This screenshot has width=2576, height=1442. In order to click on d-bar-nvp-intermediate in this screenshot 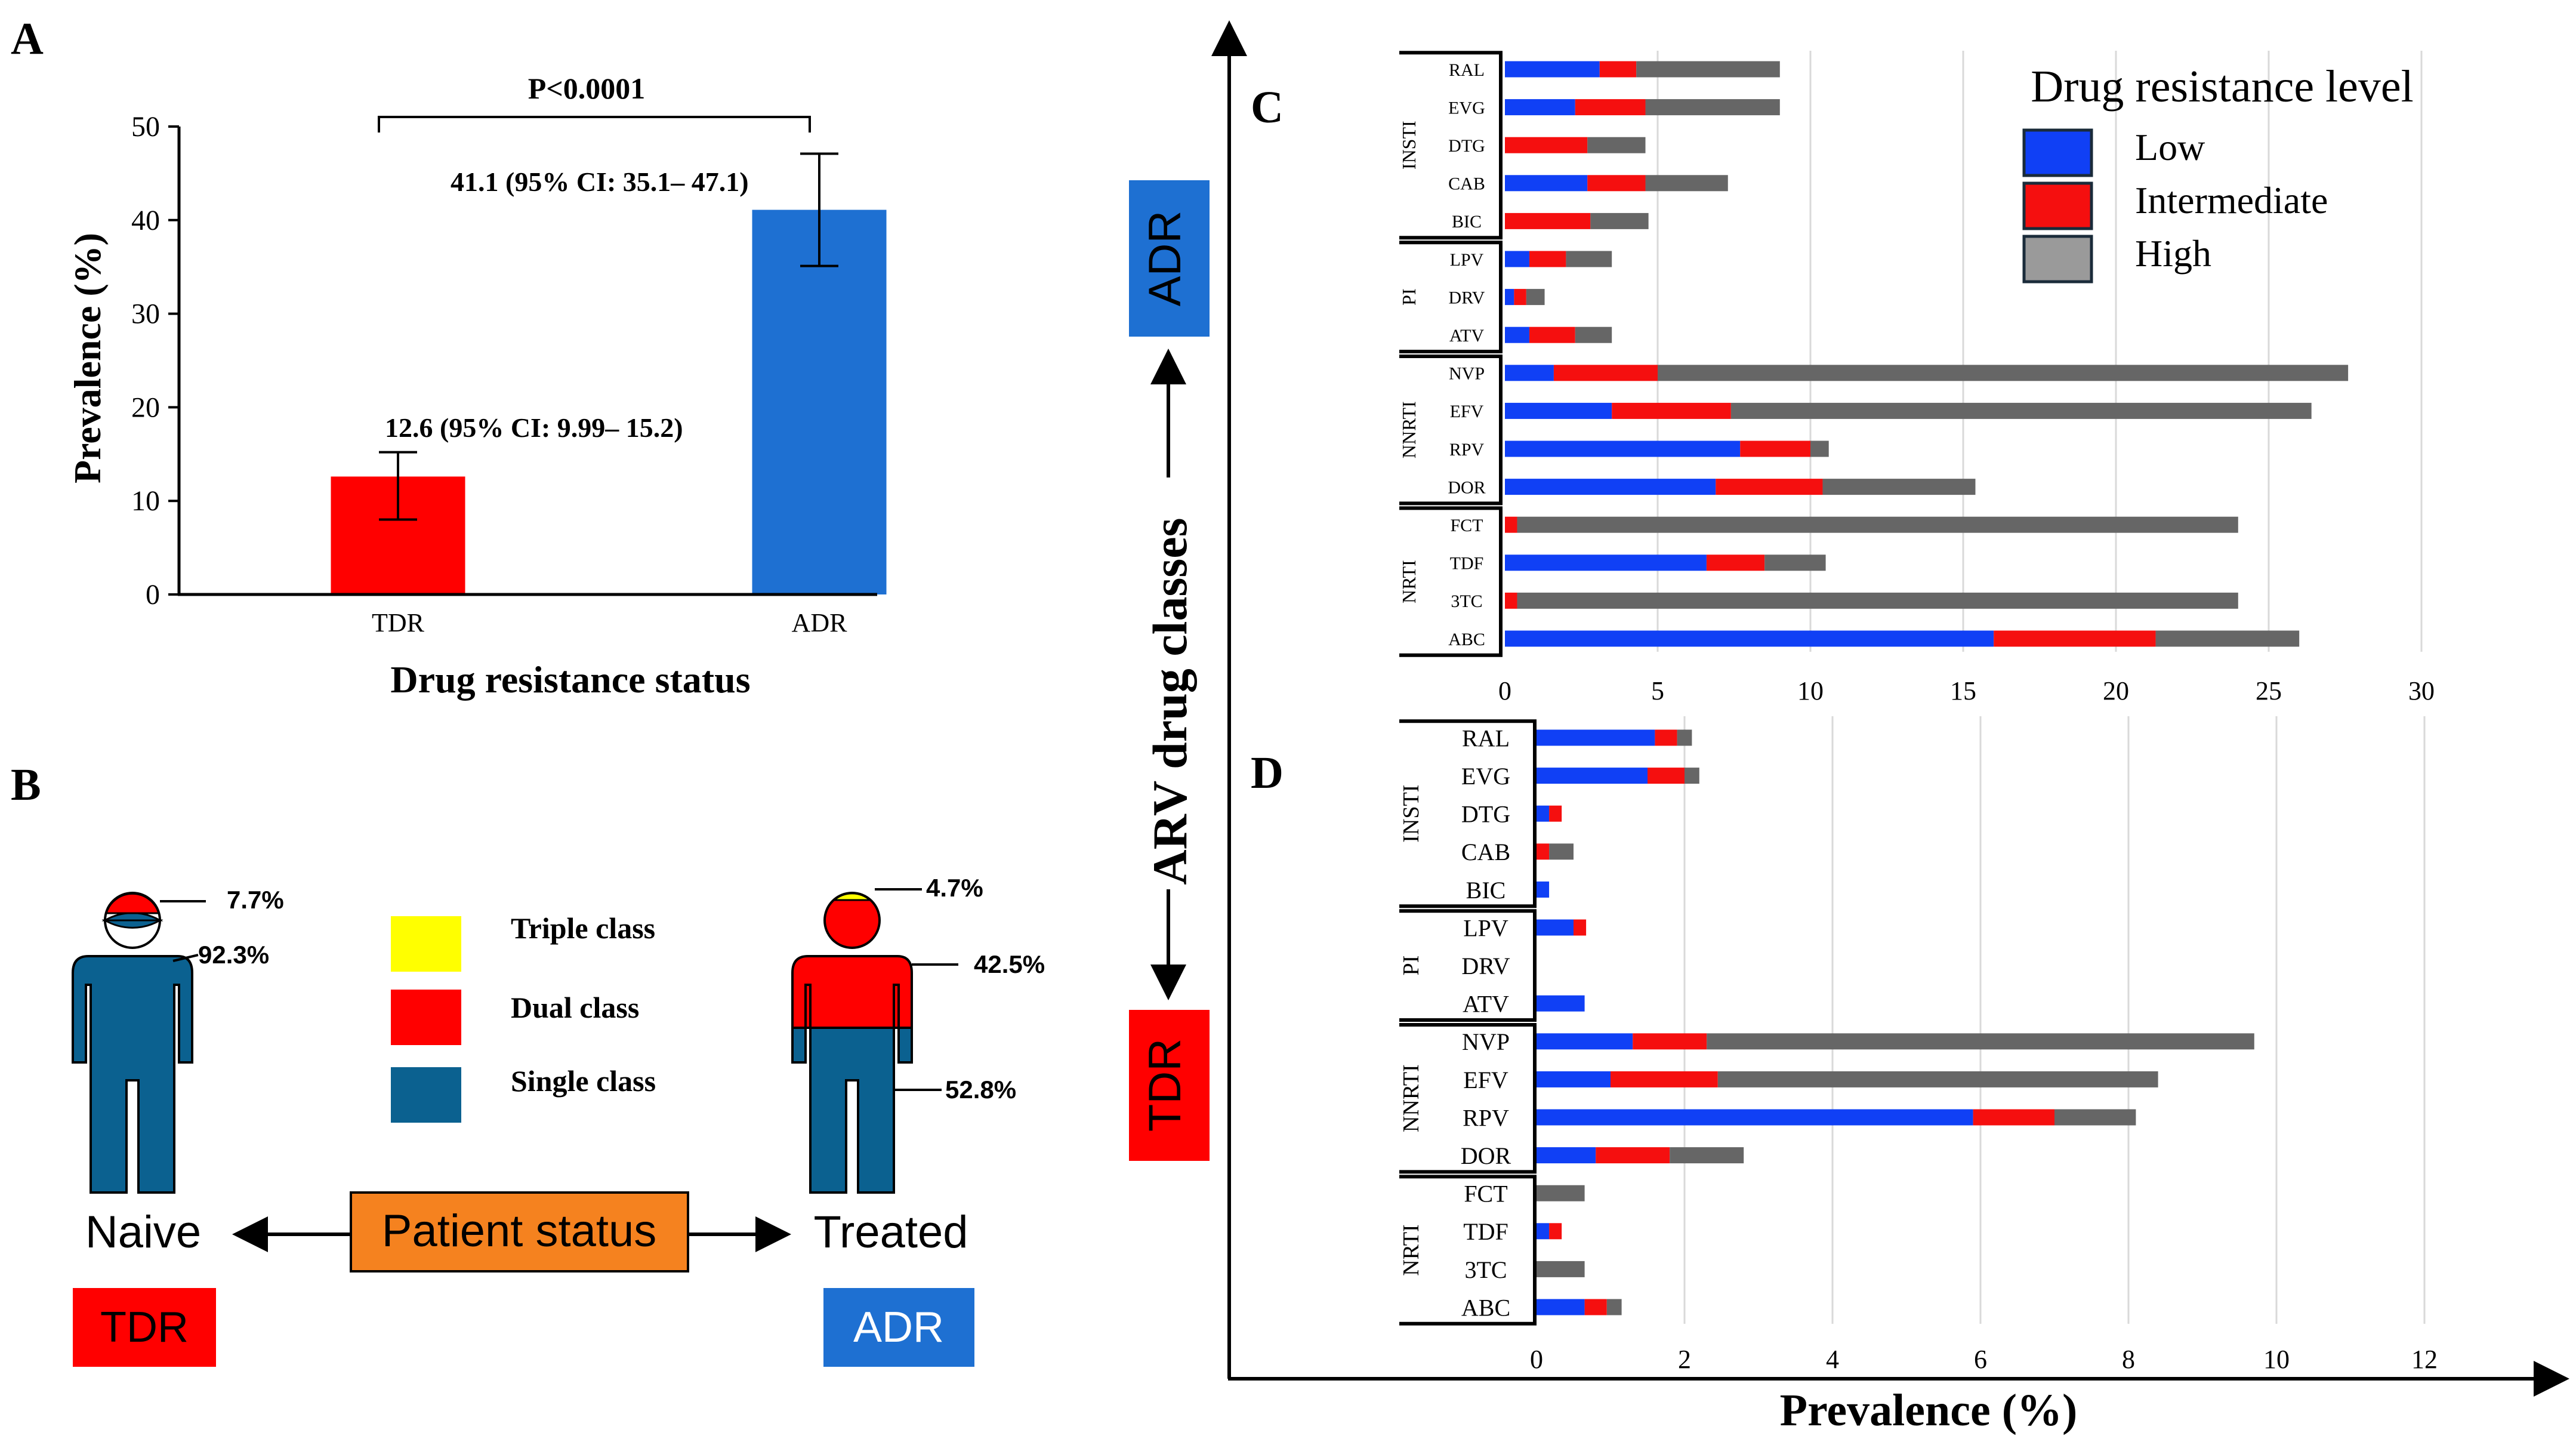, I will do `click(1670, 1041)`.